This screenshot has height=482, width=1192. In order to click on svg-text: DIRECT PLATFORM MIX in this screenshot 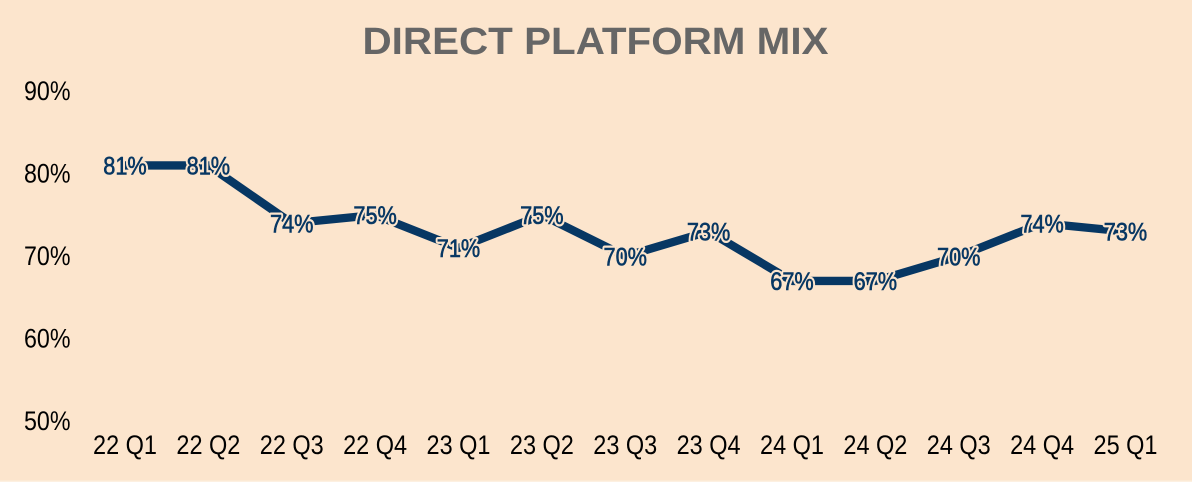, I will do `click(596, 42)`.